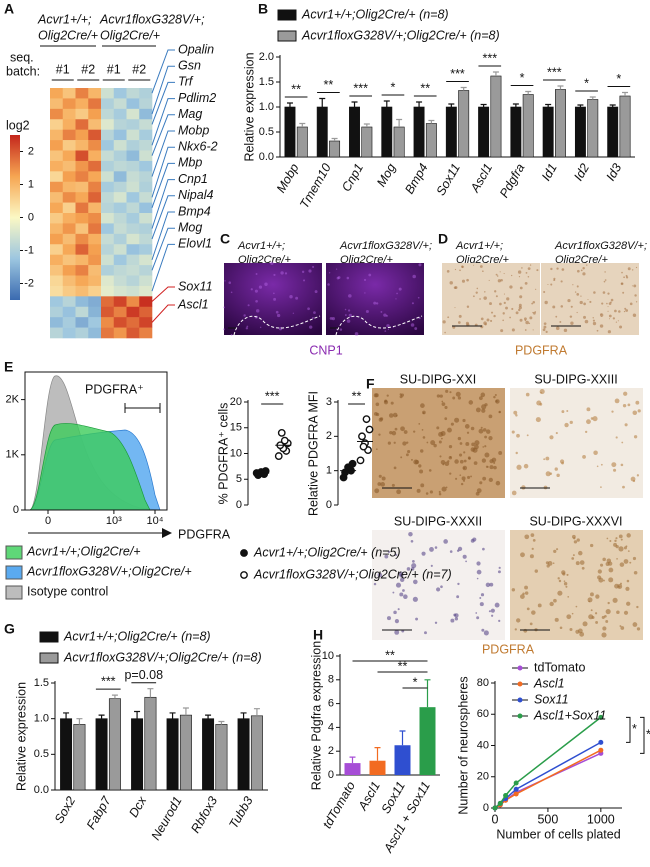 This screenshot has width=650, height=867. What do you see at coordinates (240, 812) in the screenshot?
I see `x-tick-label: Tubb3` at bounding box center [240, 812].